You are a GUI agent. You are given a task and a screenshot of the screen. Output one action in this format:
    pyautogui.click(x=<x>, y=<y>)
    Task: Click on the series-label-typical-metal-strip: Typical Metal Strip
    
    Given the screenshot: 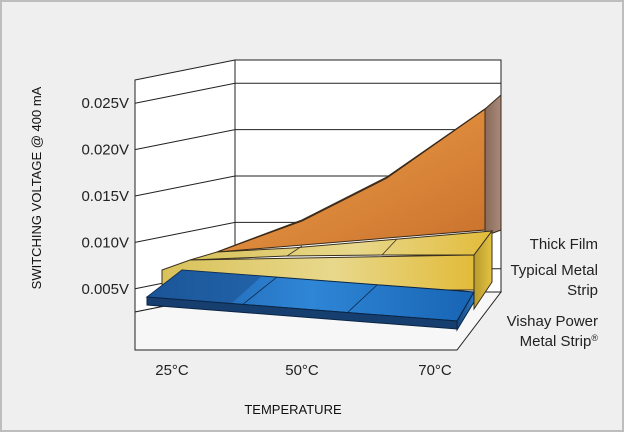 What is the action you would take?
    pyautogui.click(x=554, y=280)
    